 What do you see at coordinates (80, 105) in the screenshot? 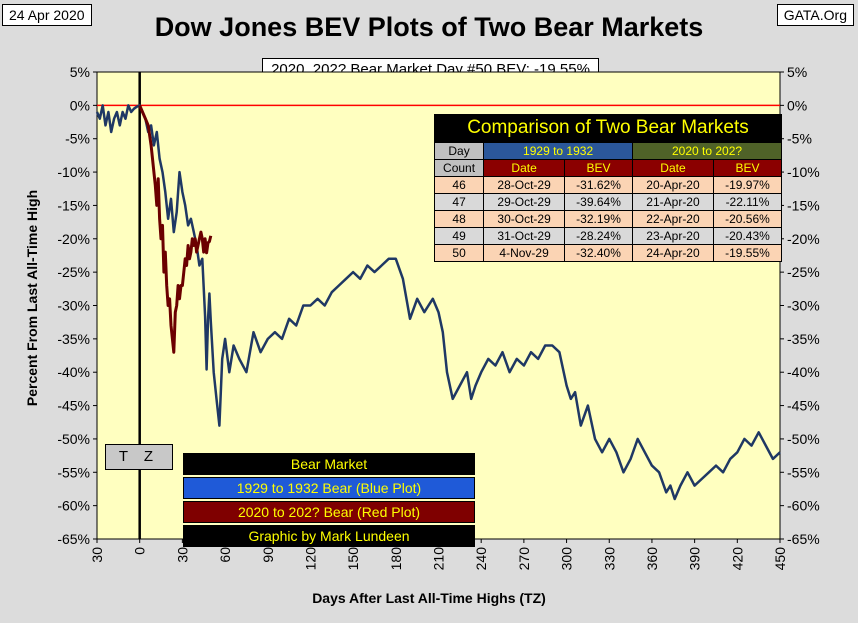
I see `y-tick-label: 0%` at bounding box center [80, 105].